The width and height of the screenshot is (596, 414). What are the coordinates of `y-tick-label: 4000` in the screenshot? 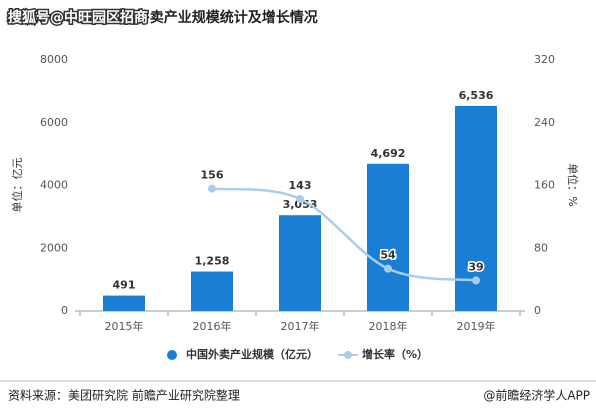 It's located at (54, 185).